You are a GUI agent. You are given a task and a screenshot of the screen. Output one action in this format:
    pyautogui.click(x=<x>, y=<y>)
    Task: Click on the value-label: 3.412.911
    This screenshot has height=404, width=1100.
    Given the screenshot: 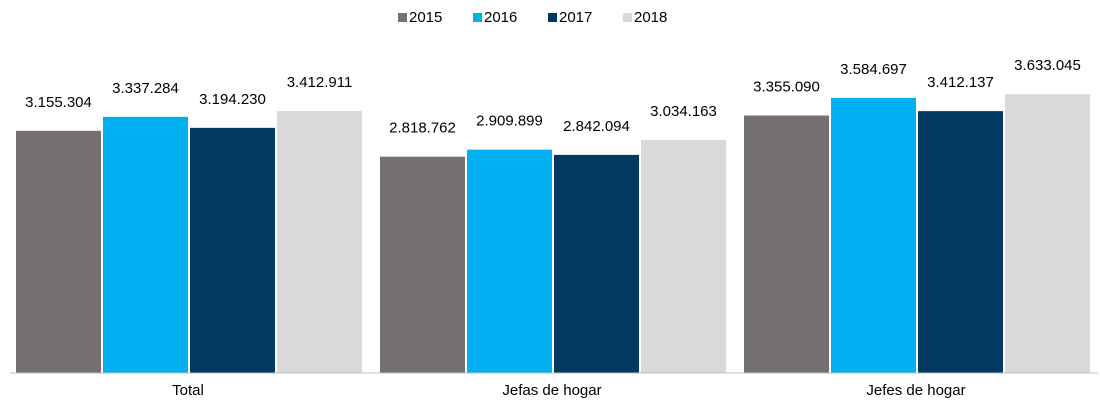 What is the action you would take?
    pyautogui.click(x=320, y=82)
    